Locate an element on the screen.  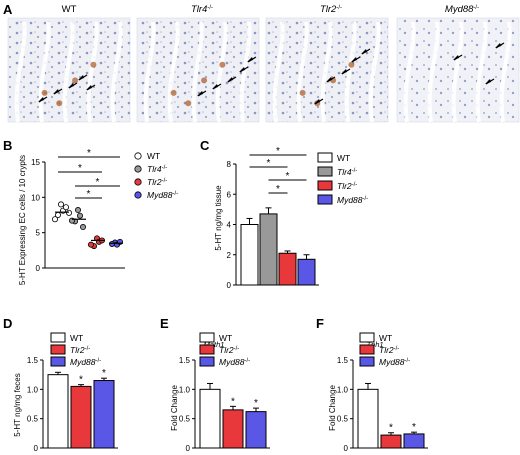
panel-d-legend-label-myd88-superscript: -/- is located at coordinates (99, 361).